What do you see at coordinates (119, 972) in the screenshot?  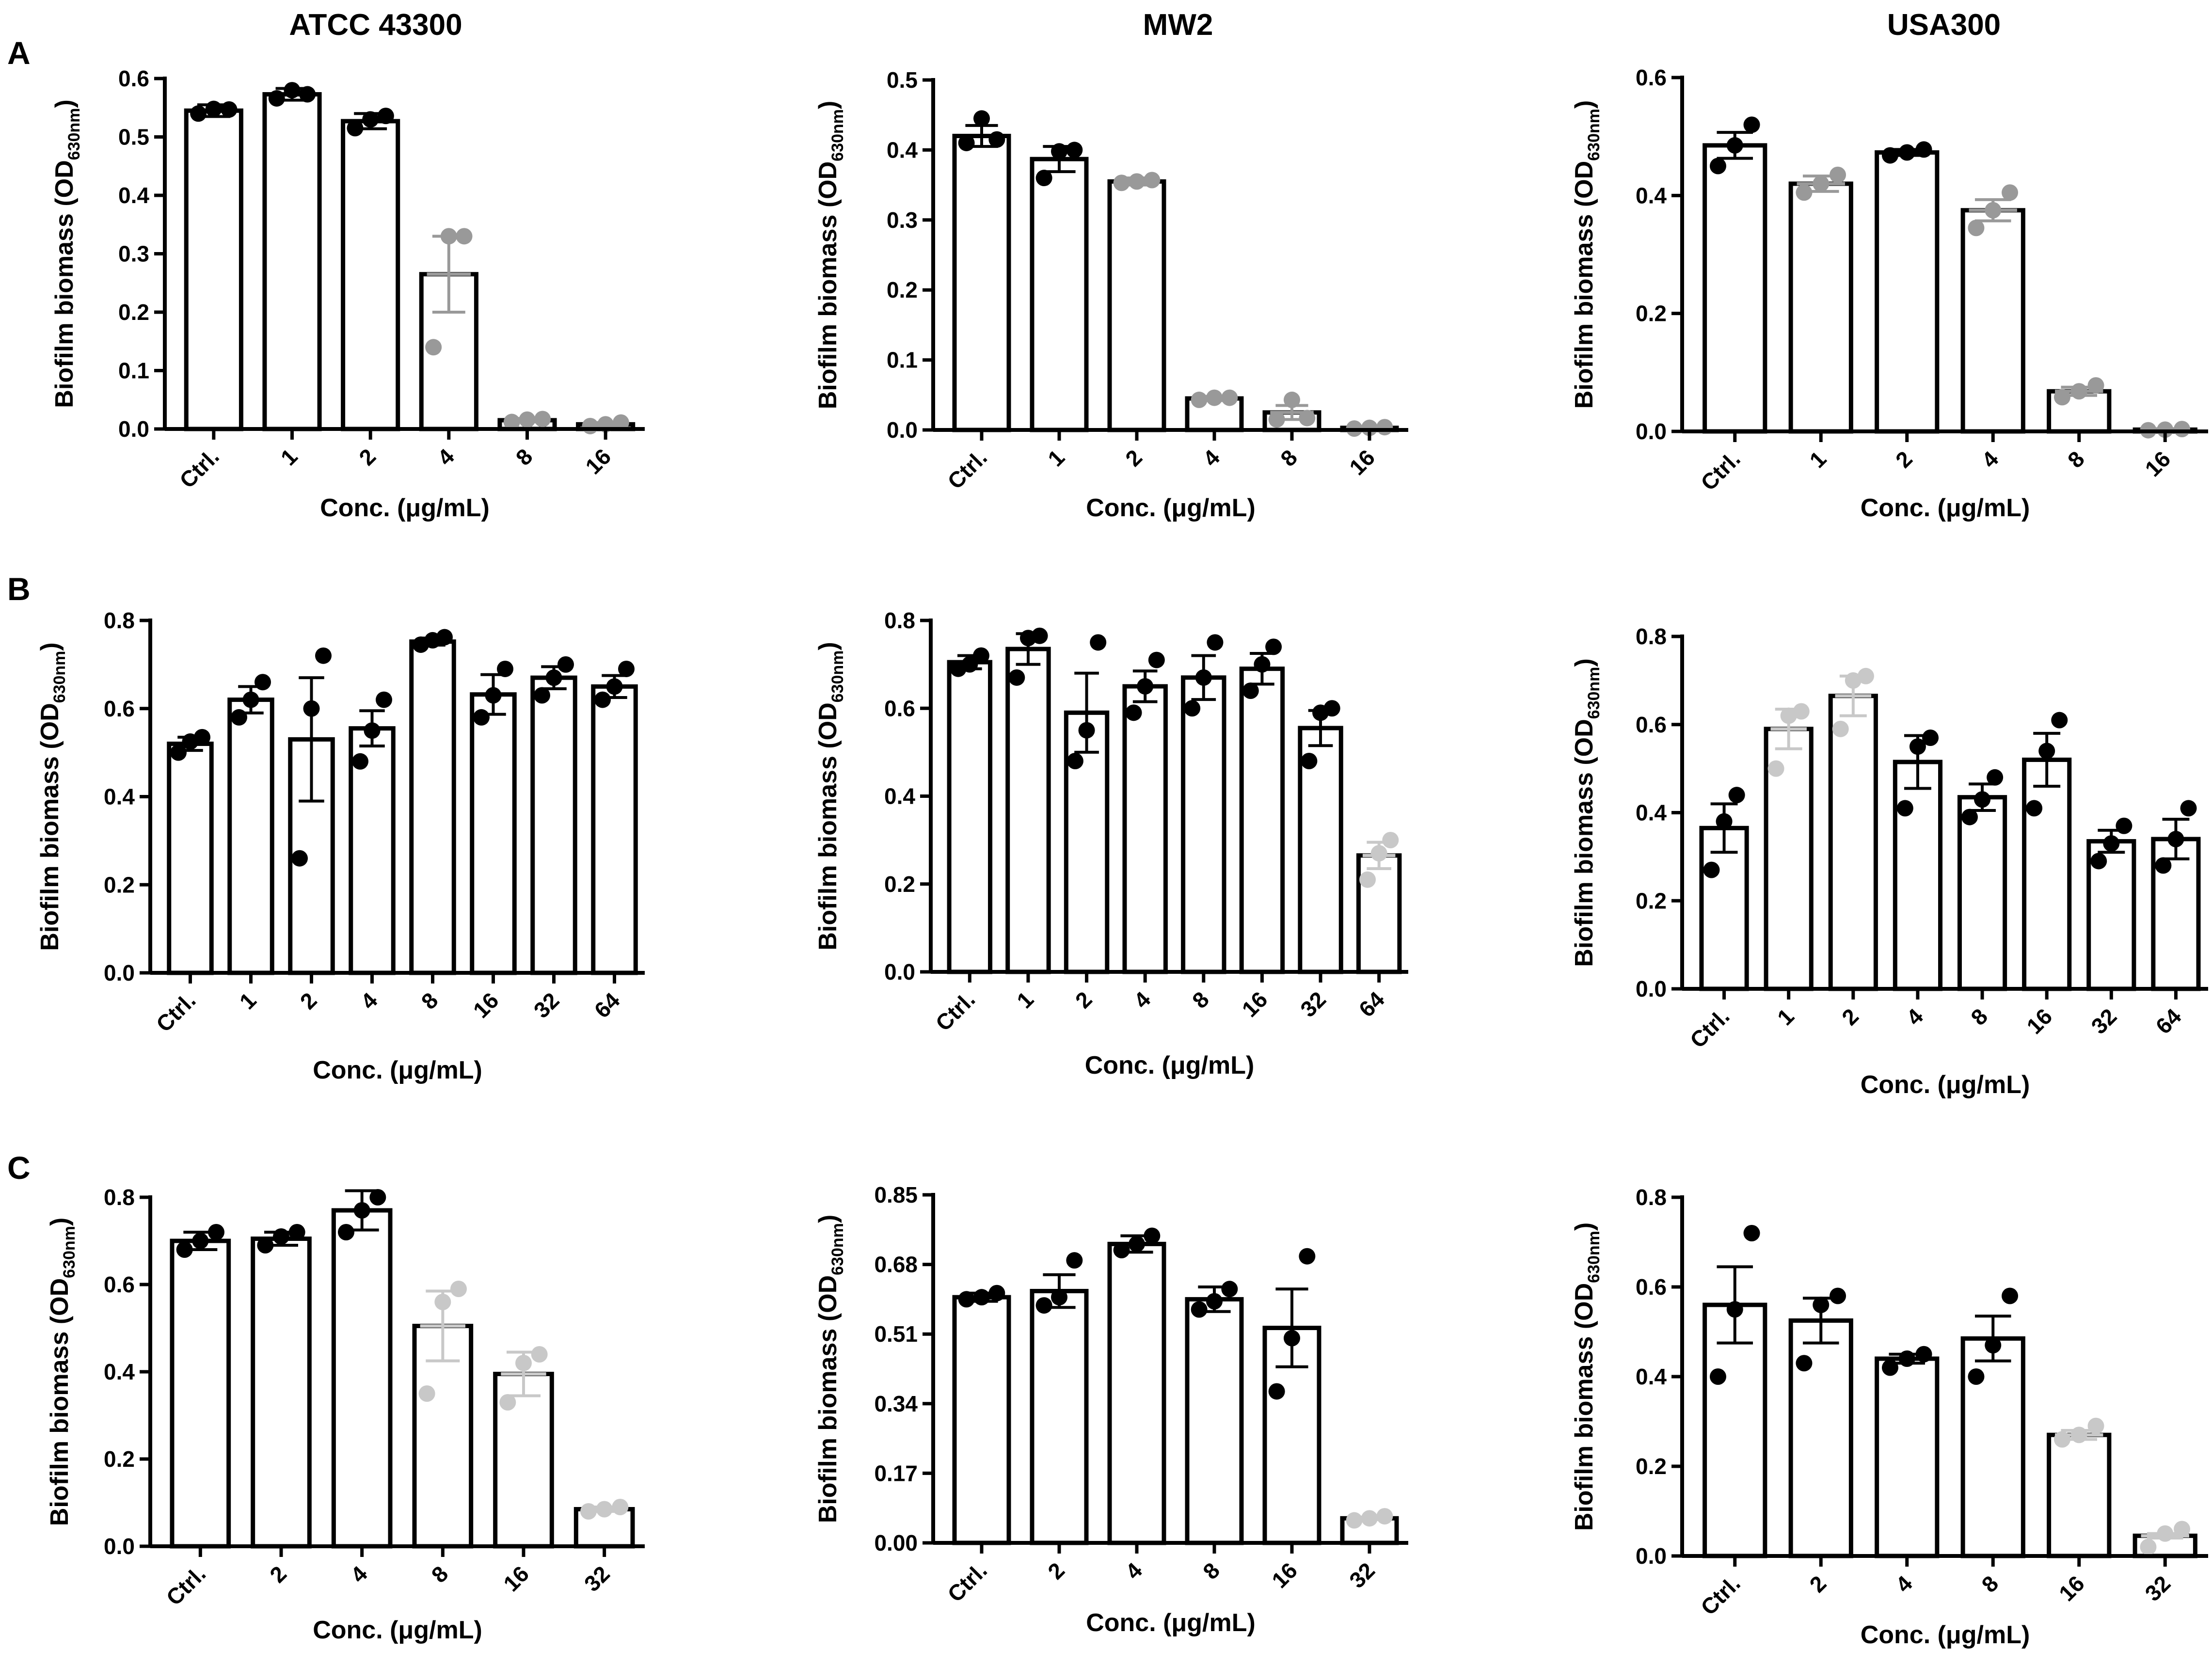 I see `y-tick-label: 0.0` at bounding box center [119, 972].